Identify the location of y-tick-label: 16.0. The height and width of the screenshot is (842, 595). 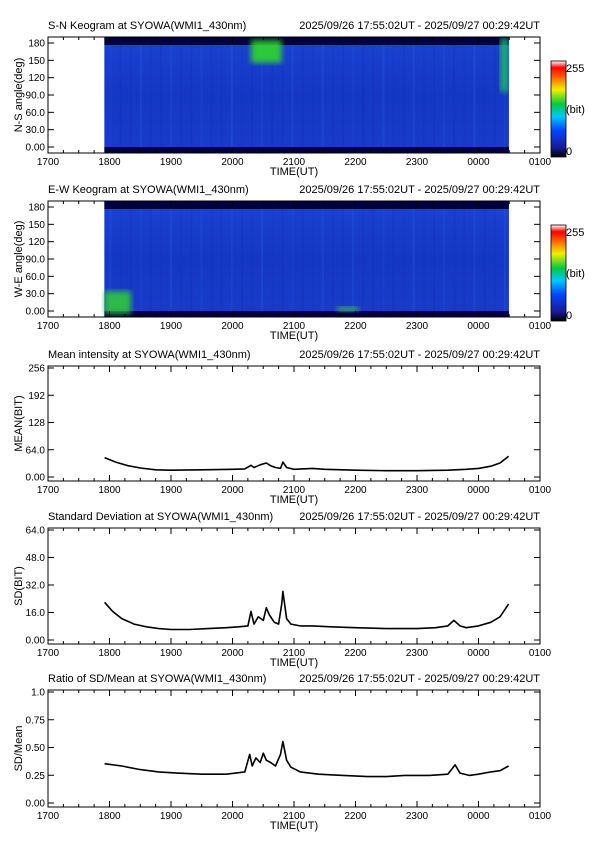
(36, 613).